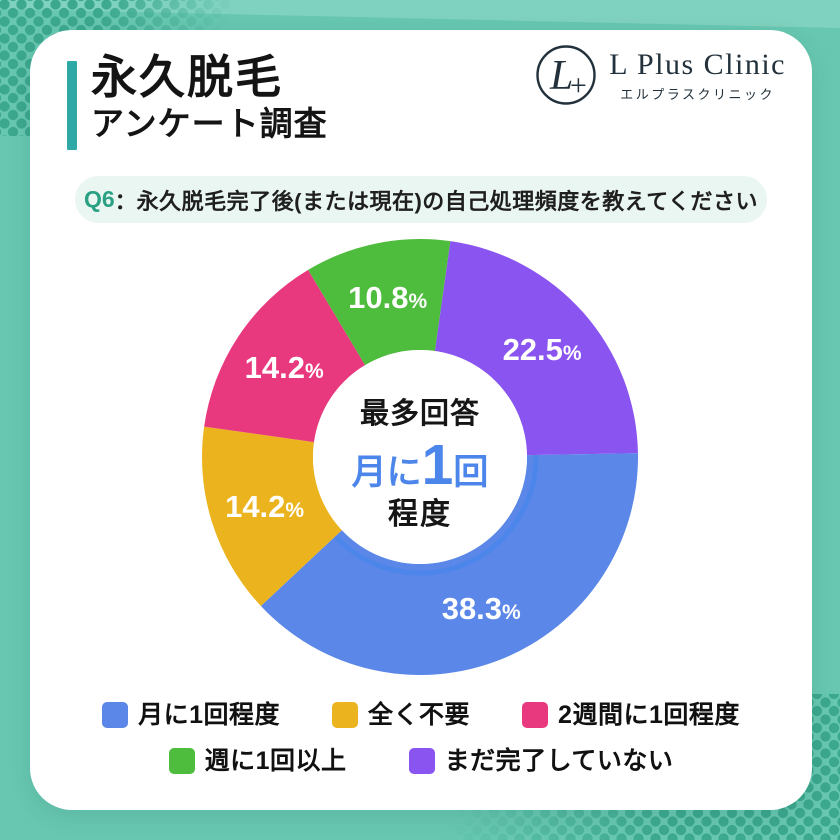 The width and height of the screenshot is (840, 840). I want to click on segment-percentage-0: 22.5%, so click(542, 349).